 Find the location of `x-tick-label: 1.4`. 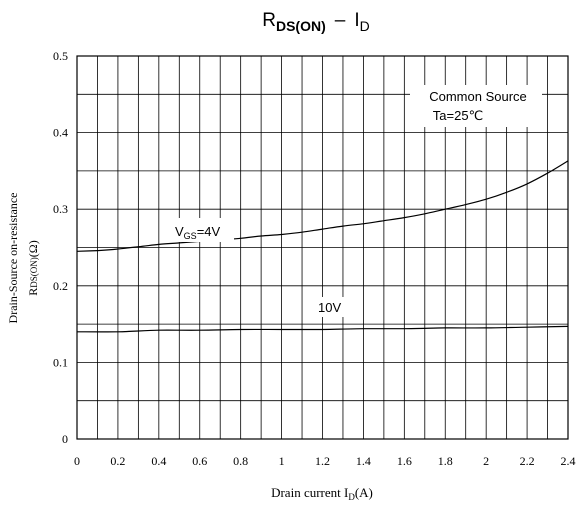

x-tick-label: 1.4 is located at coordinates (363, 461).